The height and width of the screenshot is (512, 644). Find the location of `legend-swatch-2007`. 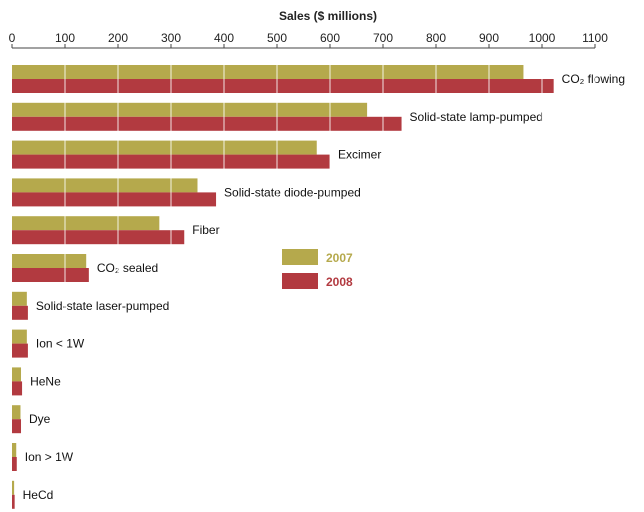

legend-swatch-2007 is located at coordinates (300, 257).